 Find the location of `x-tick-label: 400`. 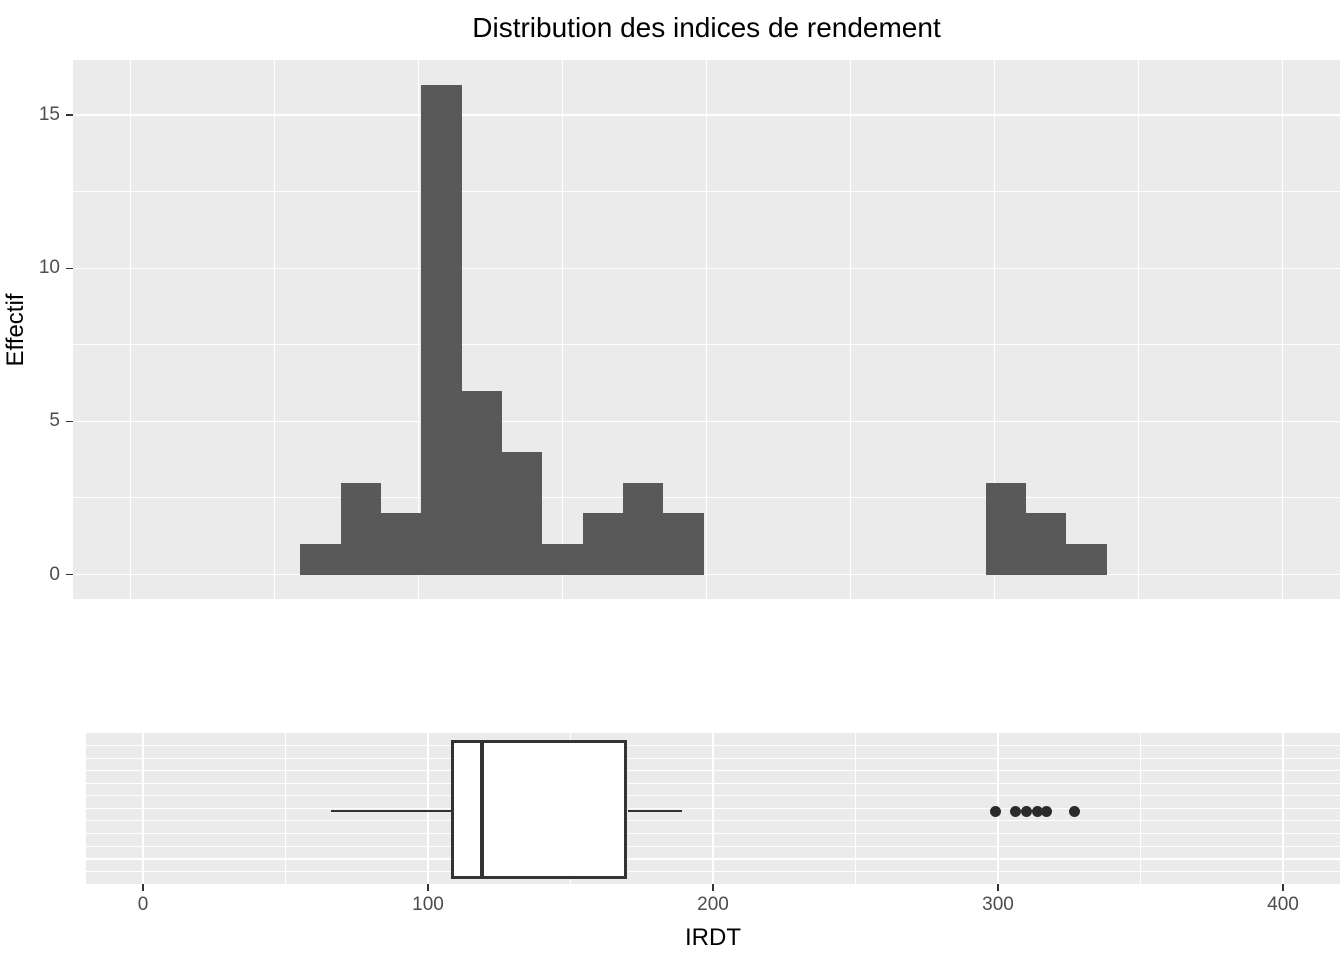

x-tick-label: 400 is located at coordinates (1283, 904).